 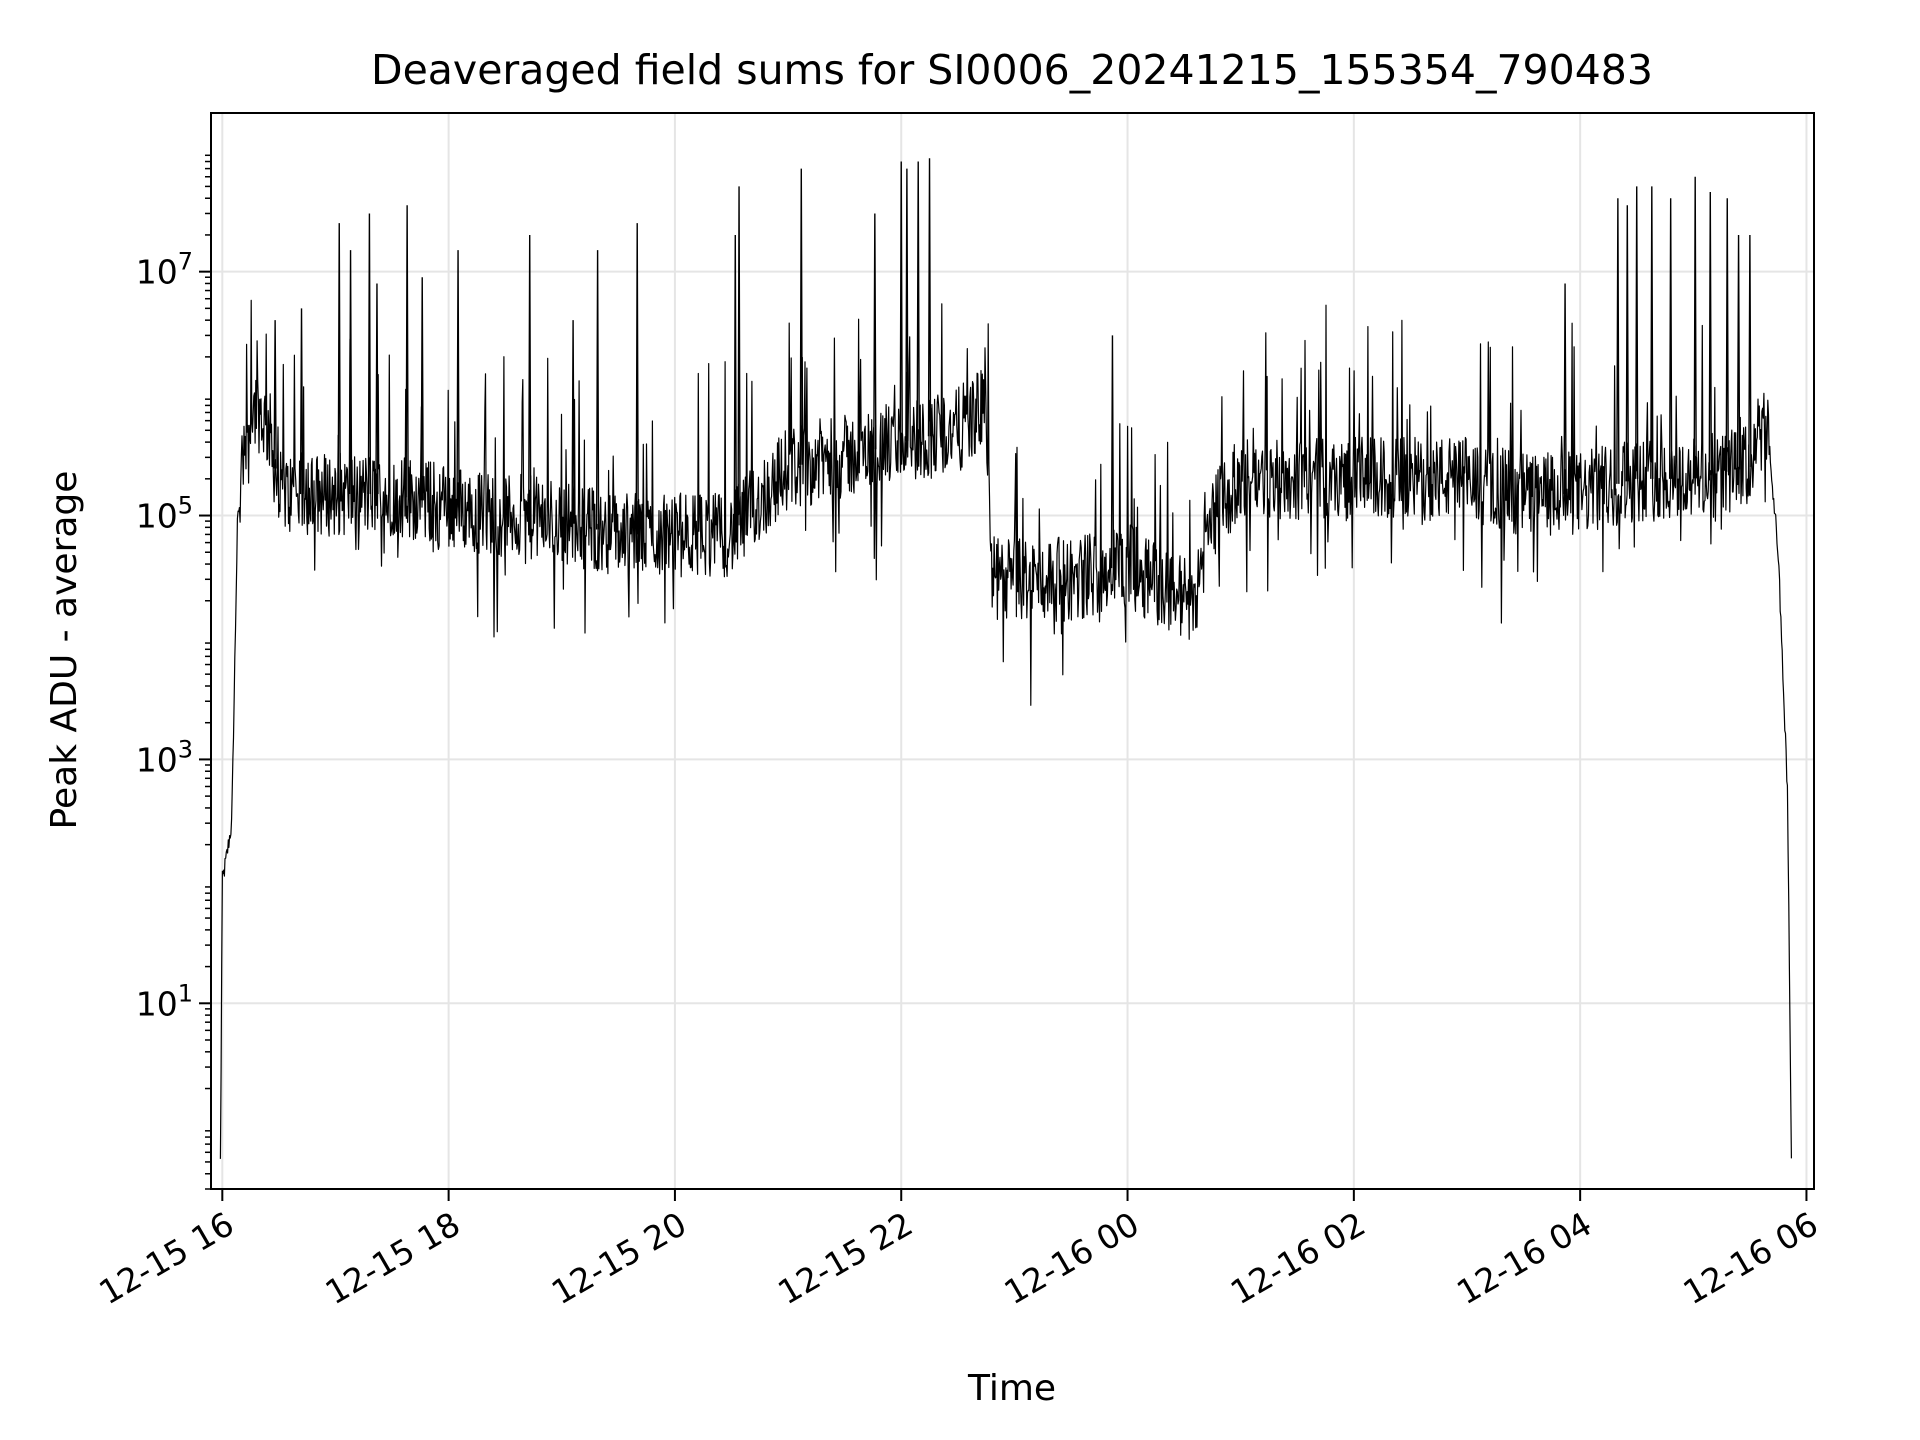 What do you see at coordinates (164, 514) in the screenshot?
I see `y-tick-label: 10⁵` at bounding box center [164, 514].